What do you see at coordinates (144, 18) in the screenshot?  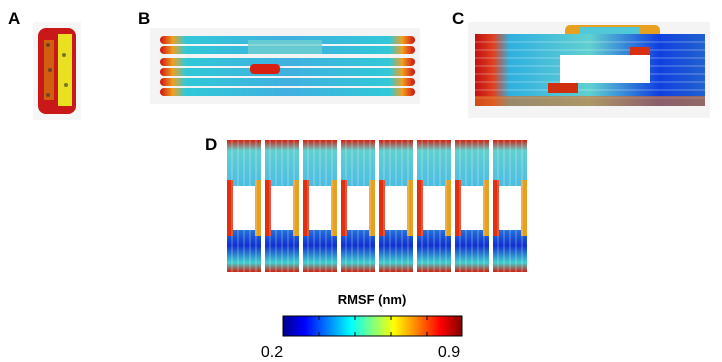 I see `panel-label: B` at bounding box center [144, 18].